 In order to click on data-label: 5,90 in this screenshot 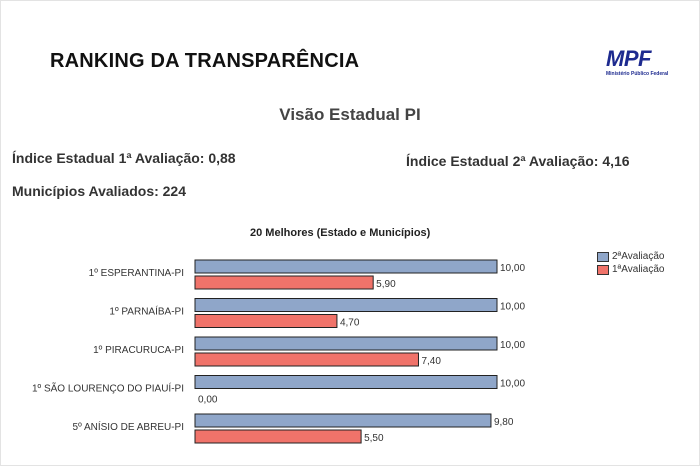, I will do `click(386, 284)`.